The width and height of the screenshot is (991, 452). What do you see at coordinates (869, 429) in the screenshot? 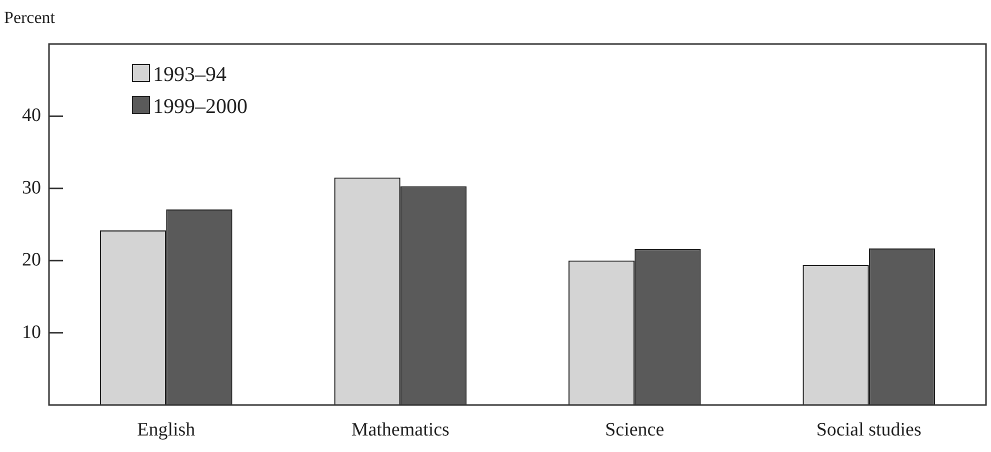
I see `x-tick-label: Social studies` at bounding box center [869, 429].